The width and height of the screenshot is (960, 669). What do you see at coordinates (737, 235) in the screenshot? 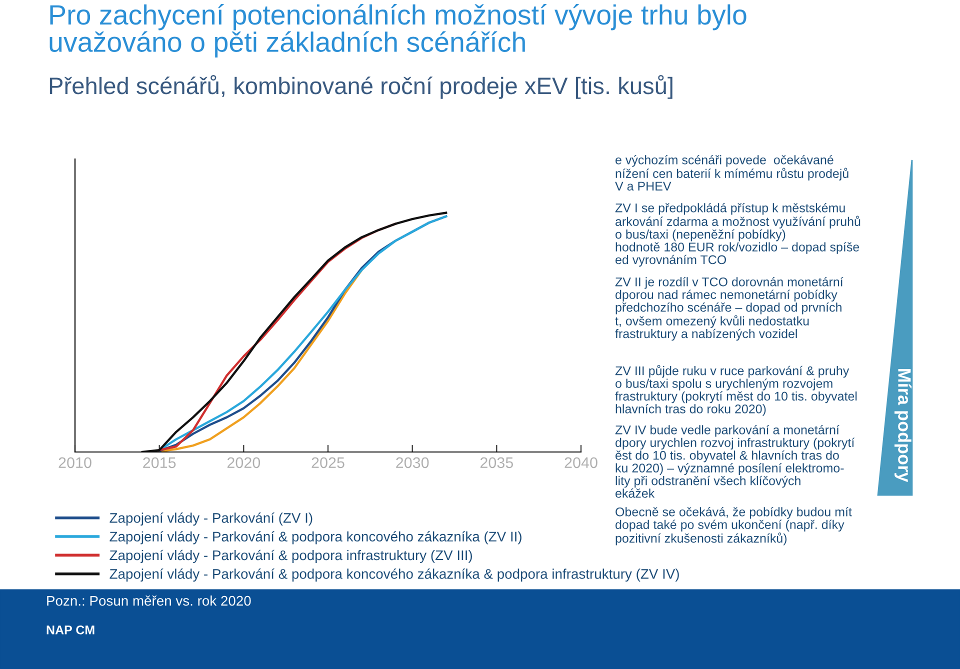
I see `text: ZV I se předpokládá přístup k městskému arkování zdarma a možnost využívání pruhů o bus/taxi (nepeněžní pobídky) hodnotě 180 EUR rok/vozidlo – dopad spíše ed vyrovnáním TCO` at bounding box center [737, 235].